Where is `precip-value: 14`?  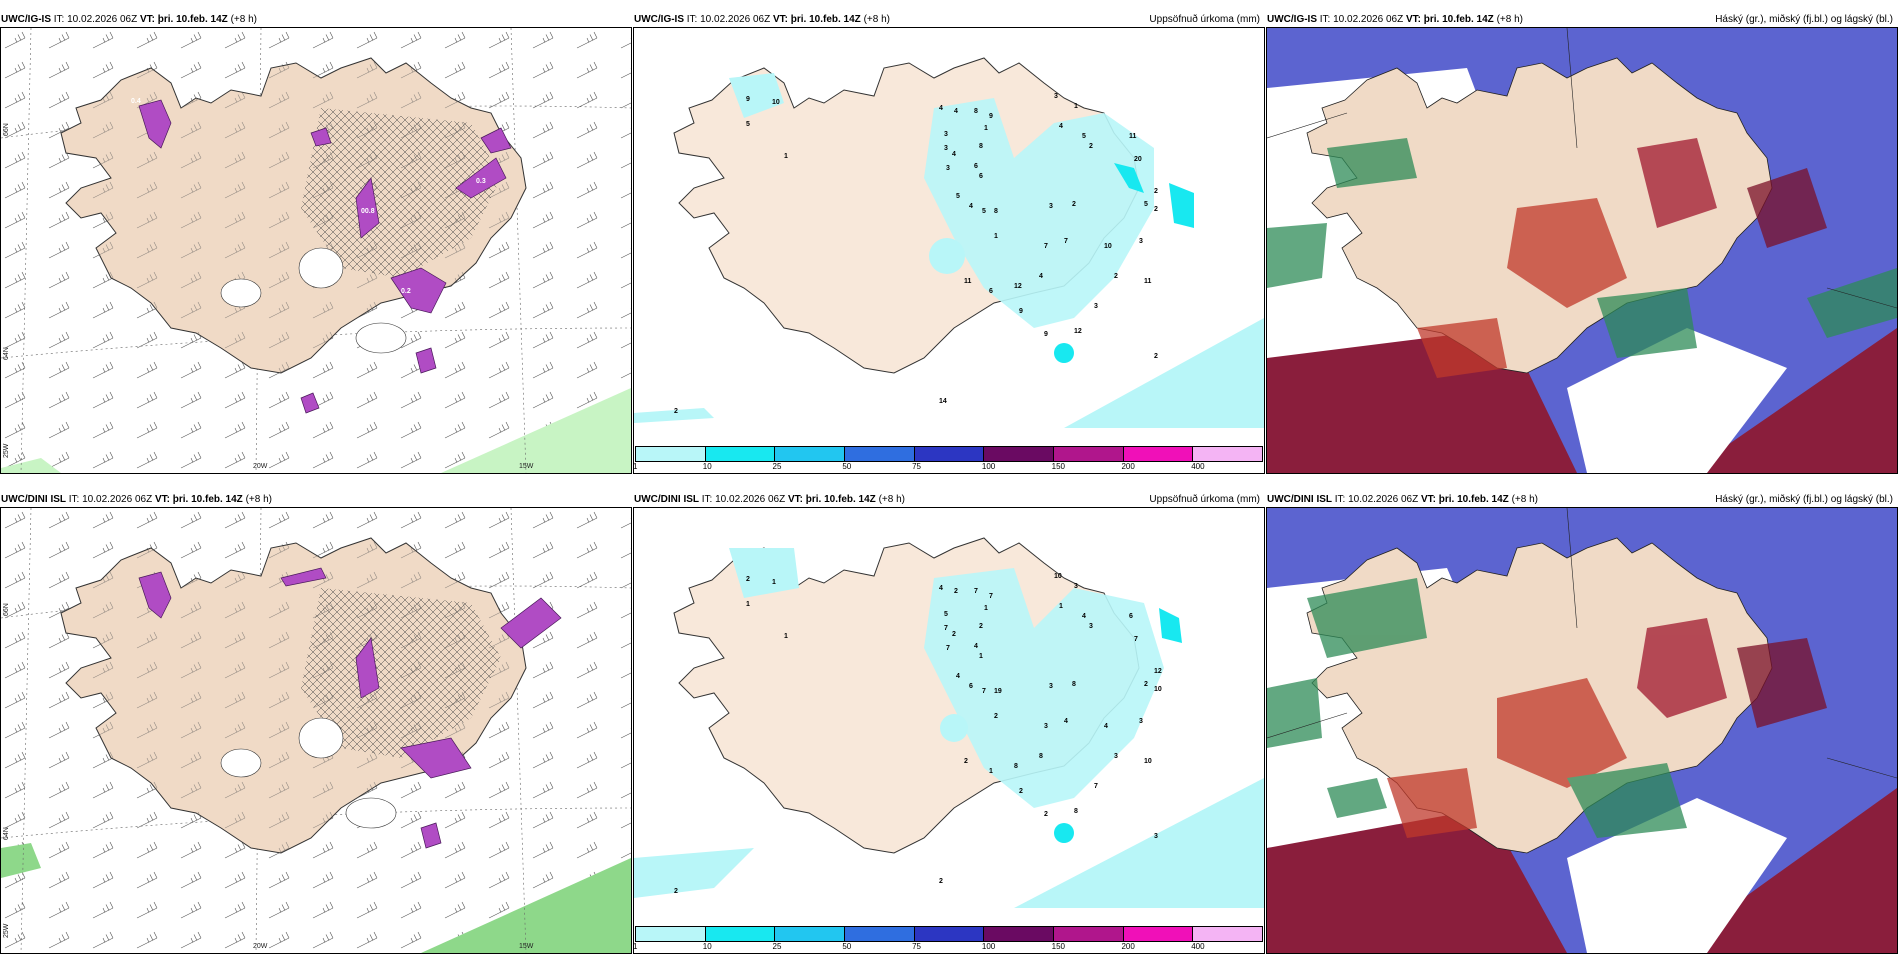 precip-value: 14 is located at coordinates (943, 401).